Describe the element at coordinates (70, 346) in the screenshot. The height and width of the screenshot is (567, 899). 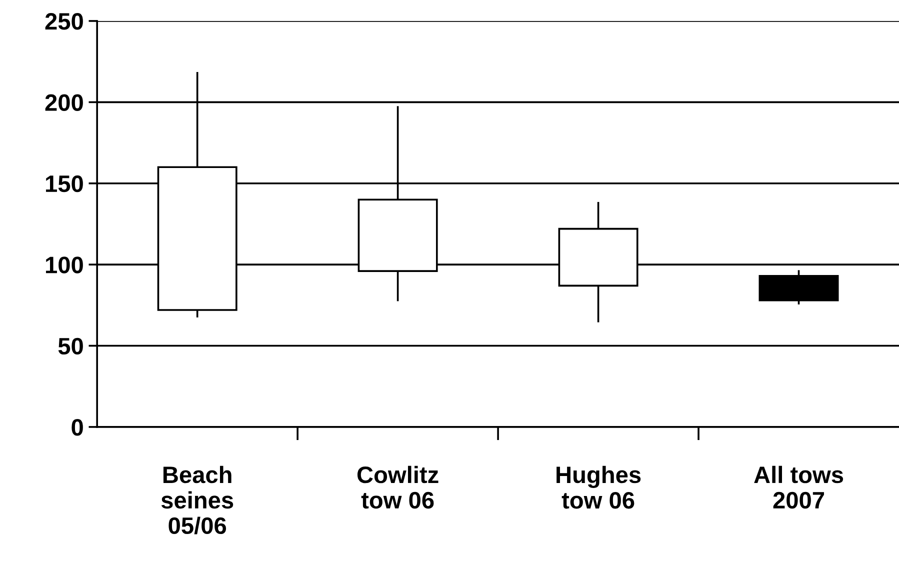
I see `y-tick-label: 50` at that location.